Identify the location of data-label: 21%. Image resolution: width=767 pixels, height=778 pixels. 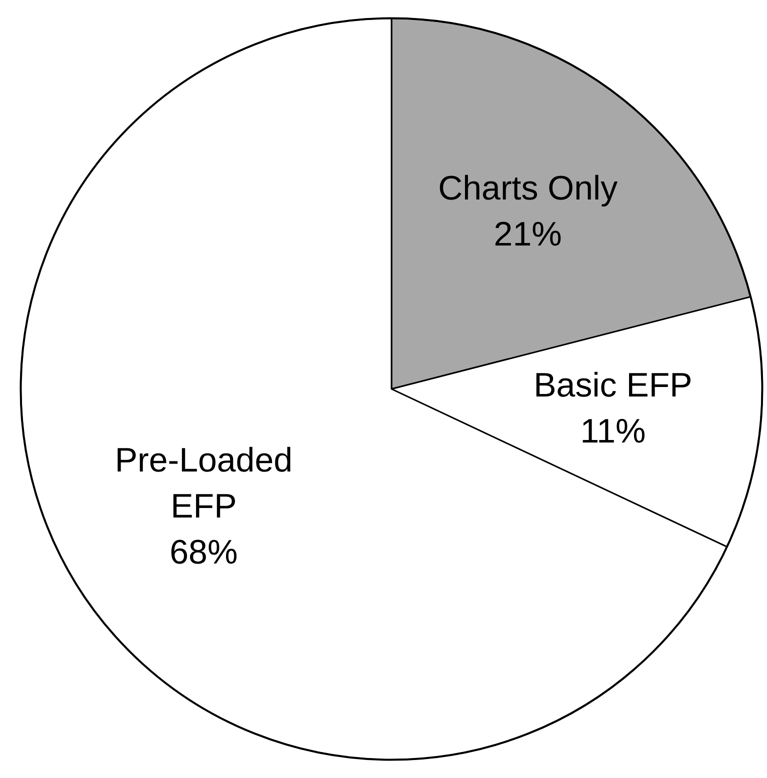
(528, 235).